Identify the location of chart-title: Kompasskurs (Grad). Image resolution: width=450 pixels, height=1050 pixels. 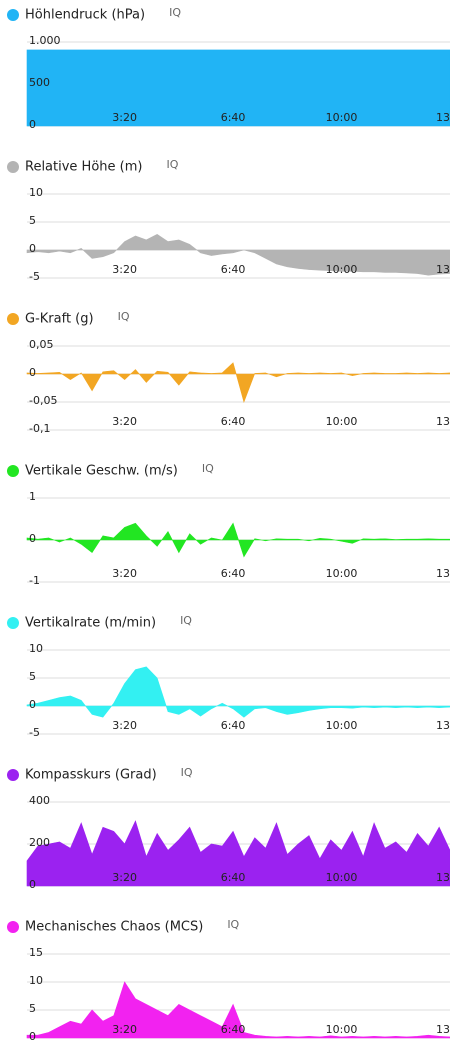
(91, 775).